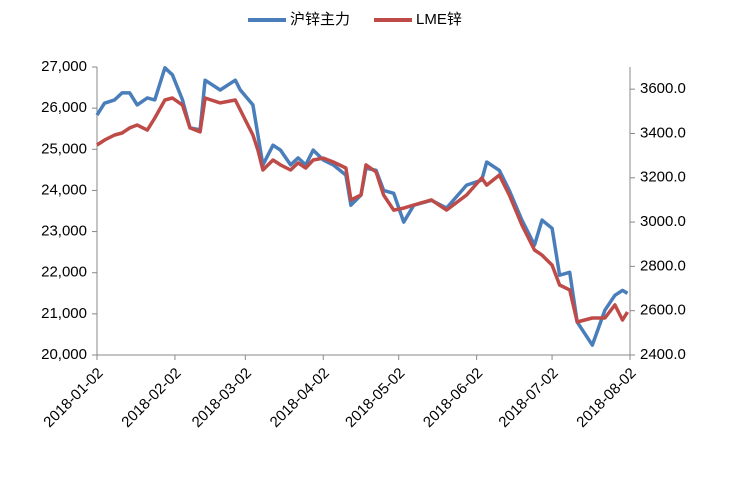 This screenshot has height=483, width=753. What do you see at coordinates (663, 221) in the screenshot?
I see `y2-tick-label: 3000.0` at bounding box center [663, 221].